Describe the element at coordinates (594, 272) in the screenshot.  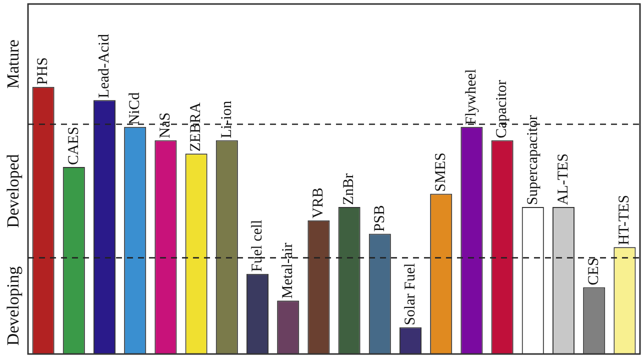
I see `x-tick-label: CES` at that location.